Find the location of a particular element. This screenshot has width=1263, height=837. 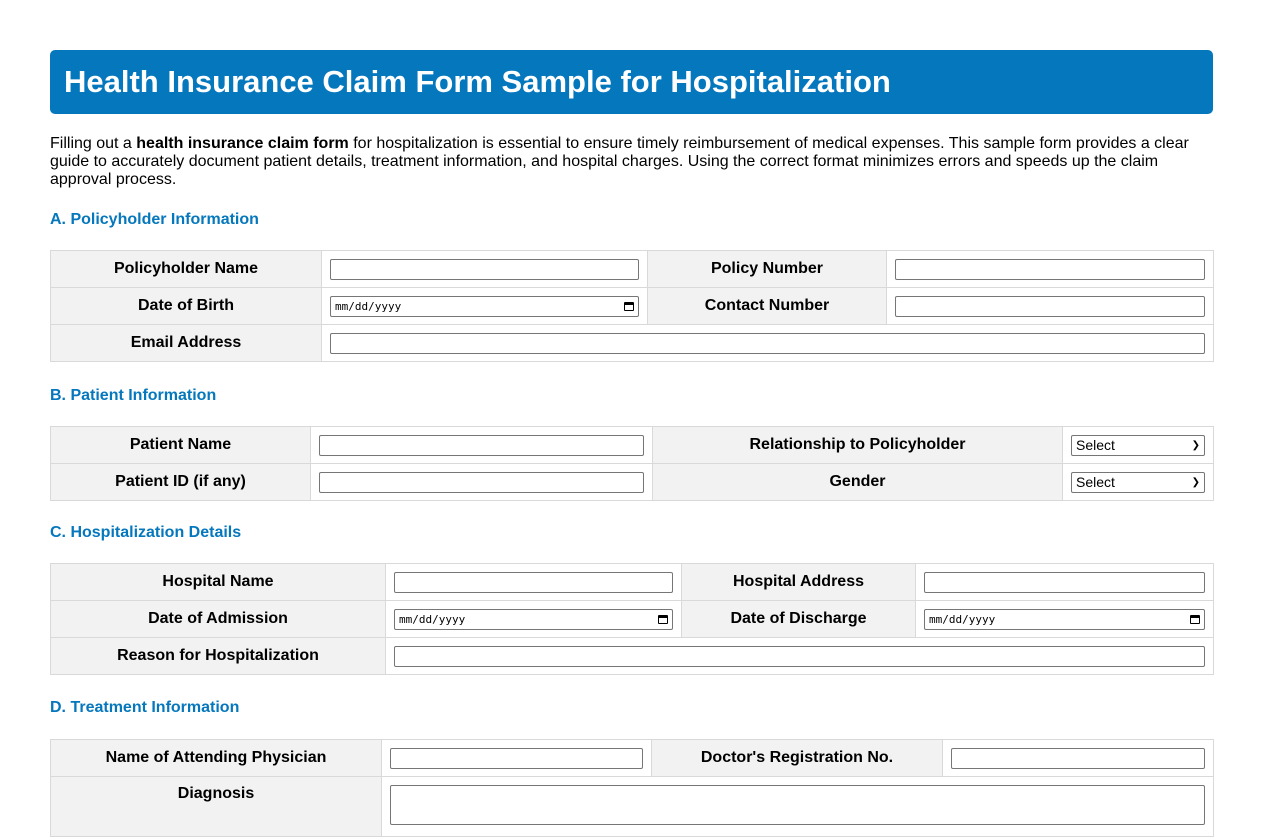

label: Email Address is located at coordinates (186, 343).